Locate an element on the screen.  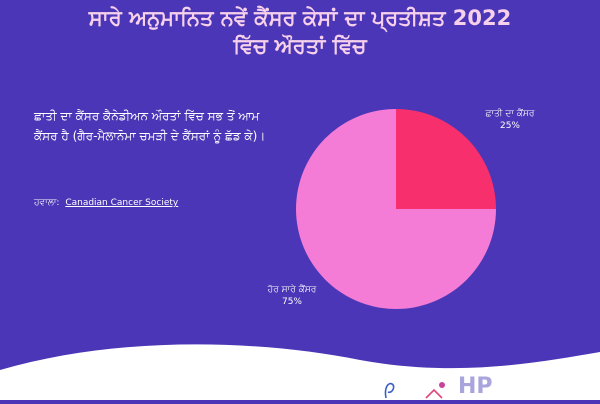
bottom-wave-decoration is located at coordinates (300, 372).